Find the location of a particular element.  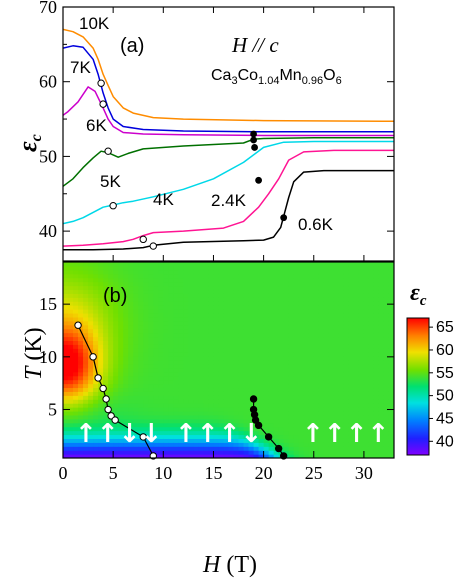

colorbar-tick-label: 50 is located at coordinates (445, 396).